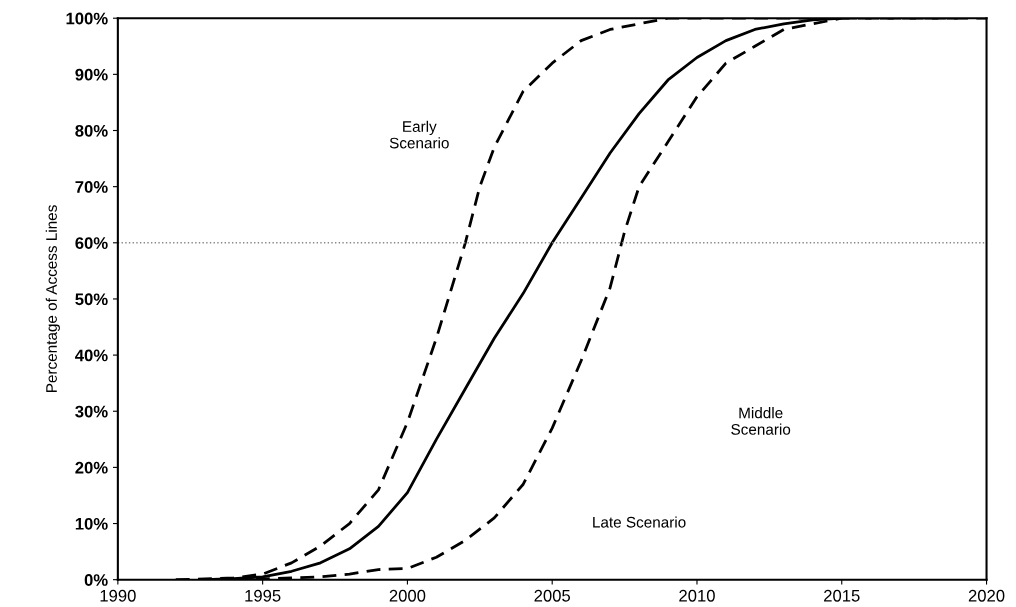 The width and height of the screenshot is (1016, 607). What do you see at coordinates (552, 595) in the screenshot?
I see `x-tick-label: 2005` at bounding box center [552, 595].